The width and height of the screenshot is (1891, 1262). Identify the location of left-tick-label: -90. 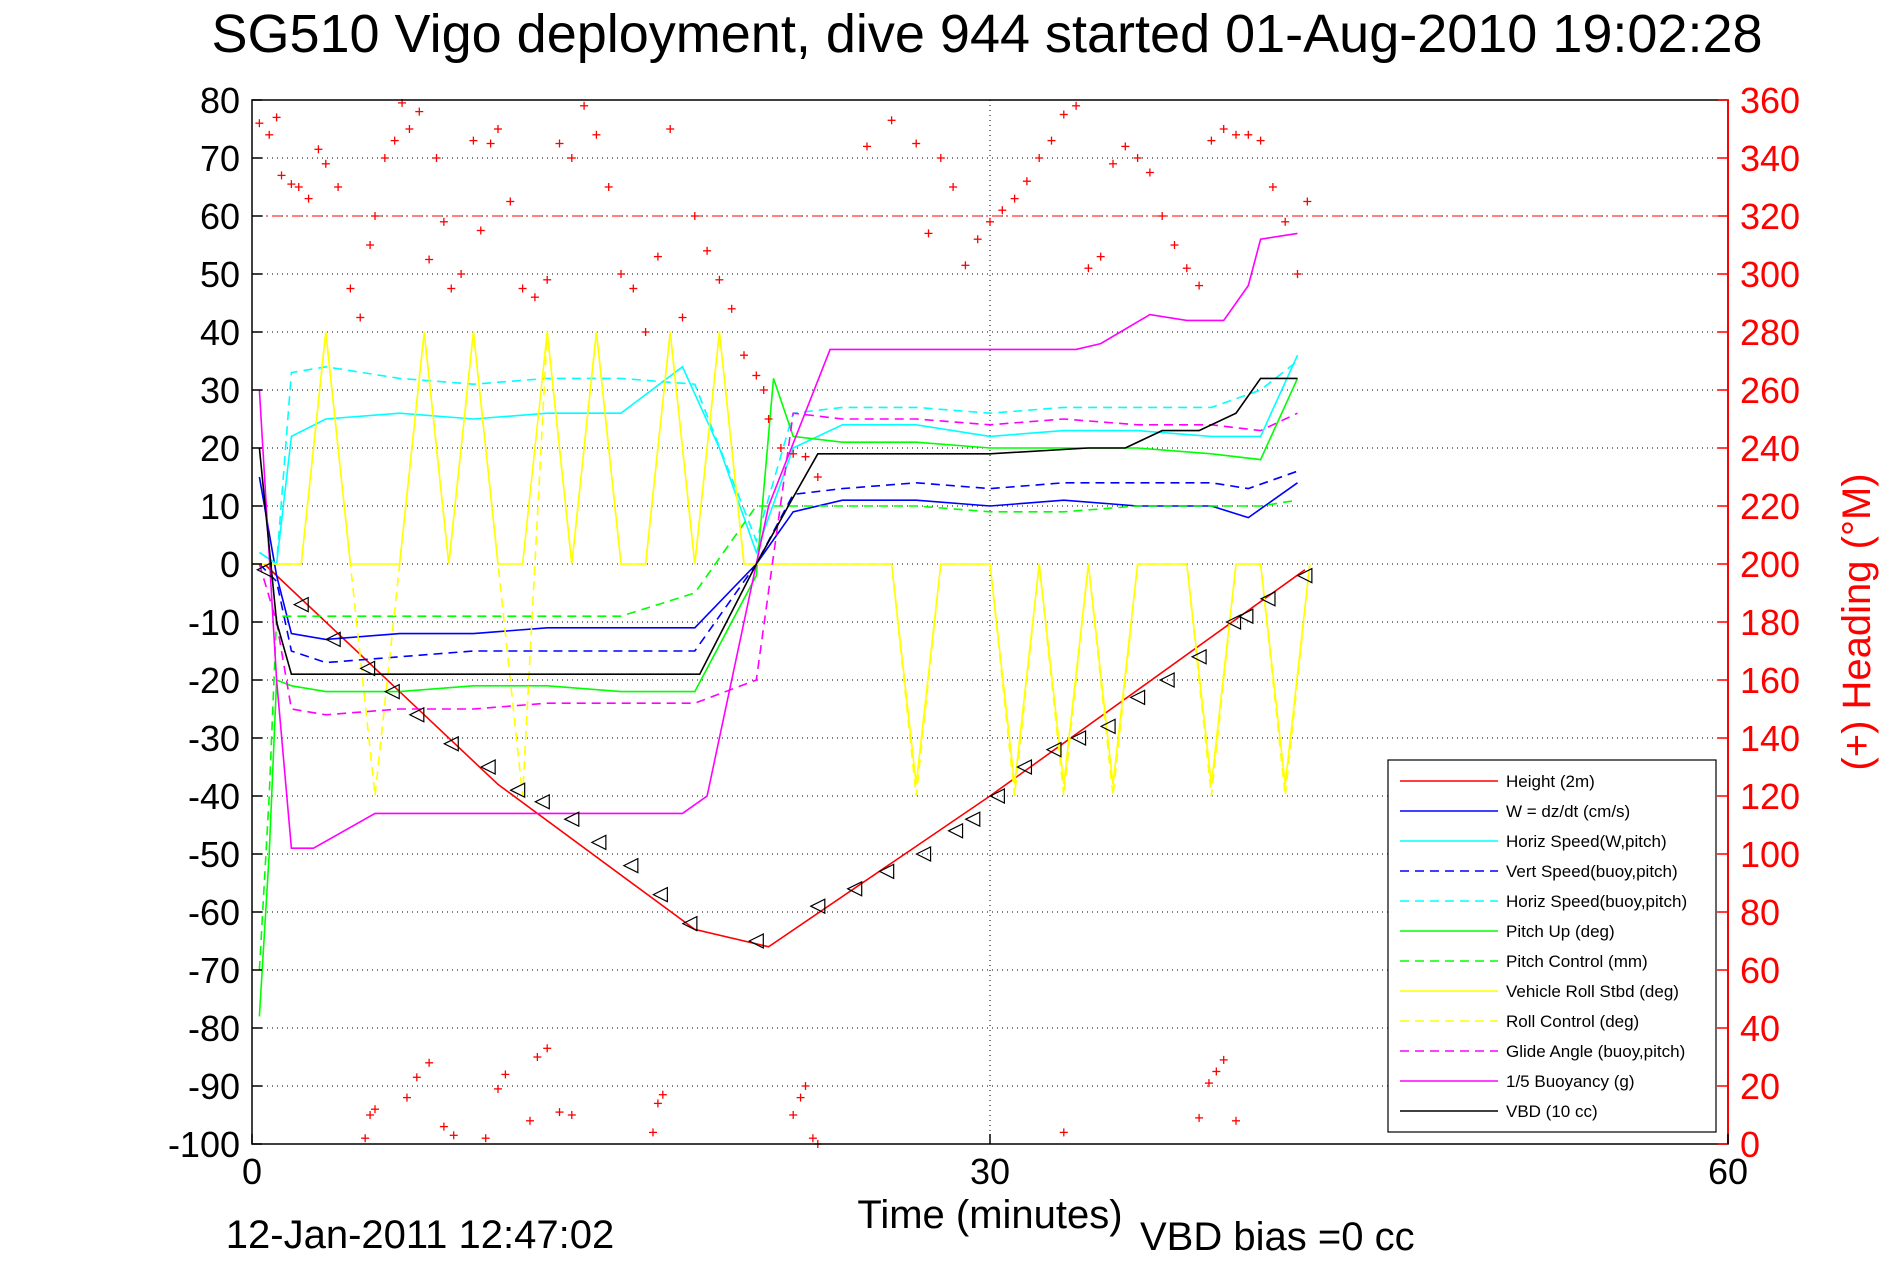
(214, 1086).